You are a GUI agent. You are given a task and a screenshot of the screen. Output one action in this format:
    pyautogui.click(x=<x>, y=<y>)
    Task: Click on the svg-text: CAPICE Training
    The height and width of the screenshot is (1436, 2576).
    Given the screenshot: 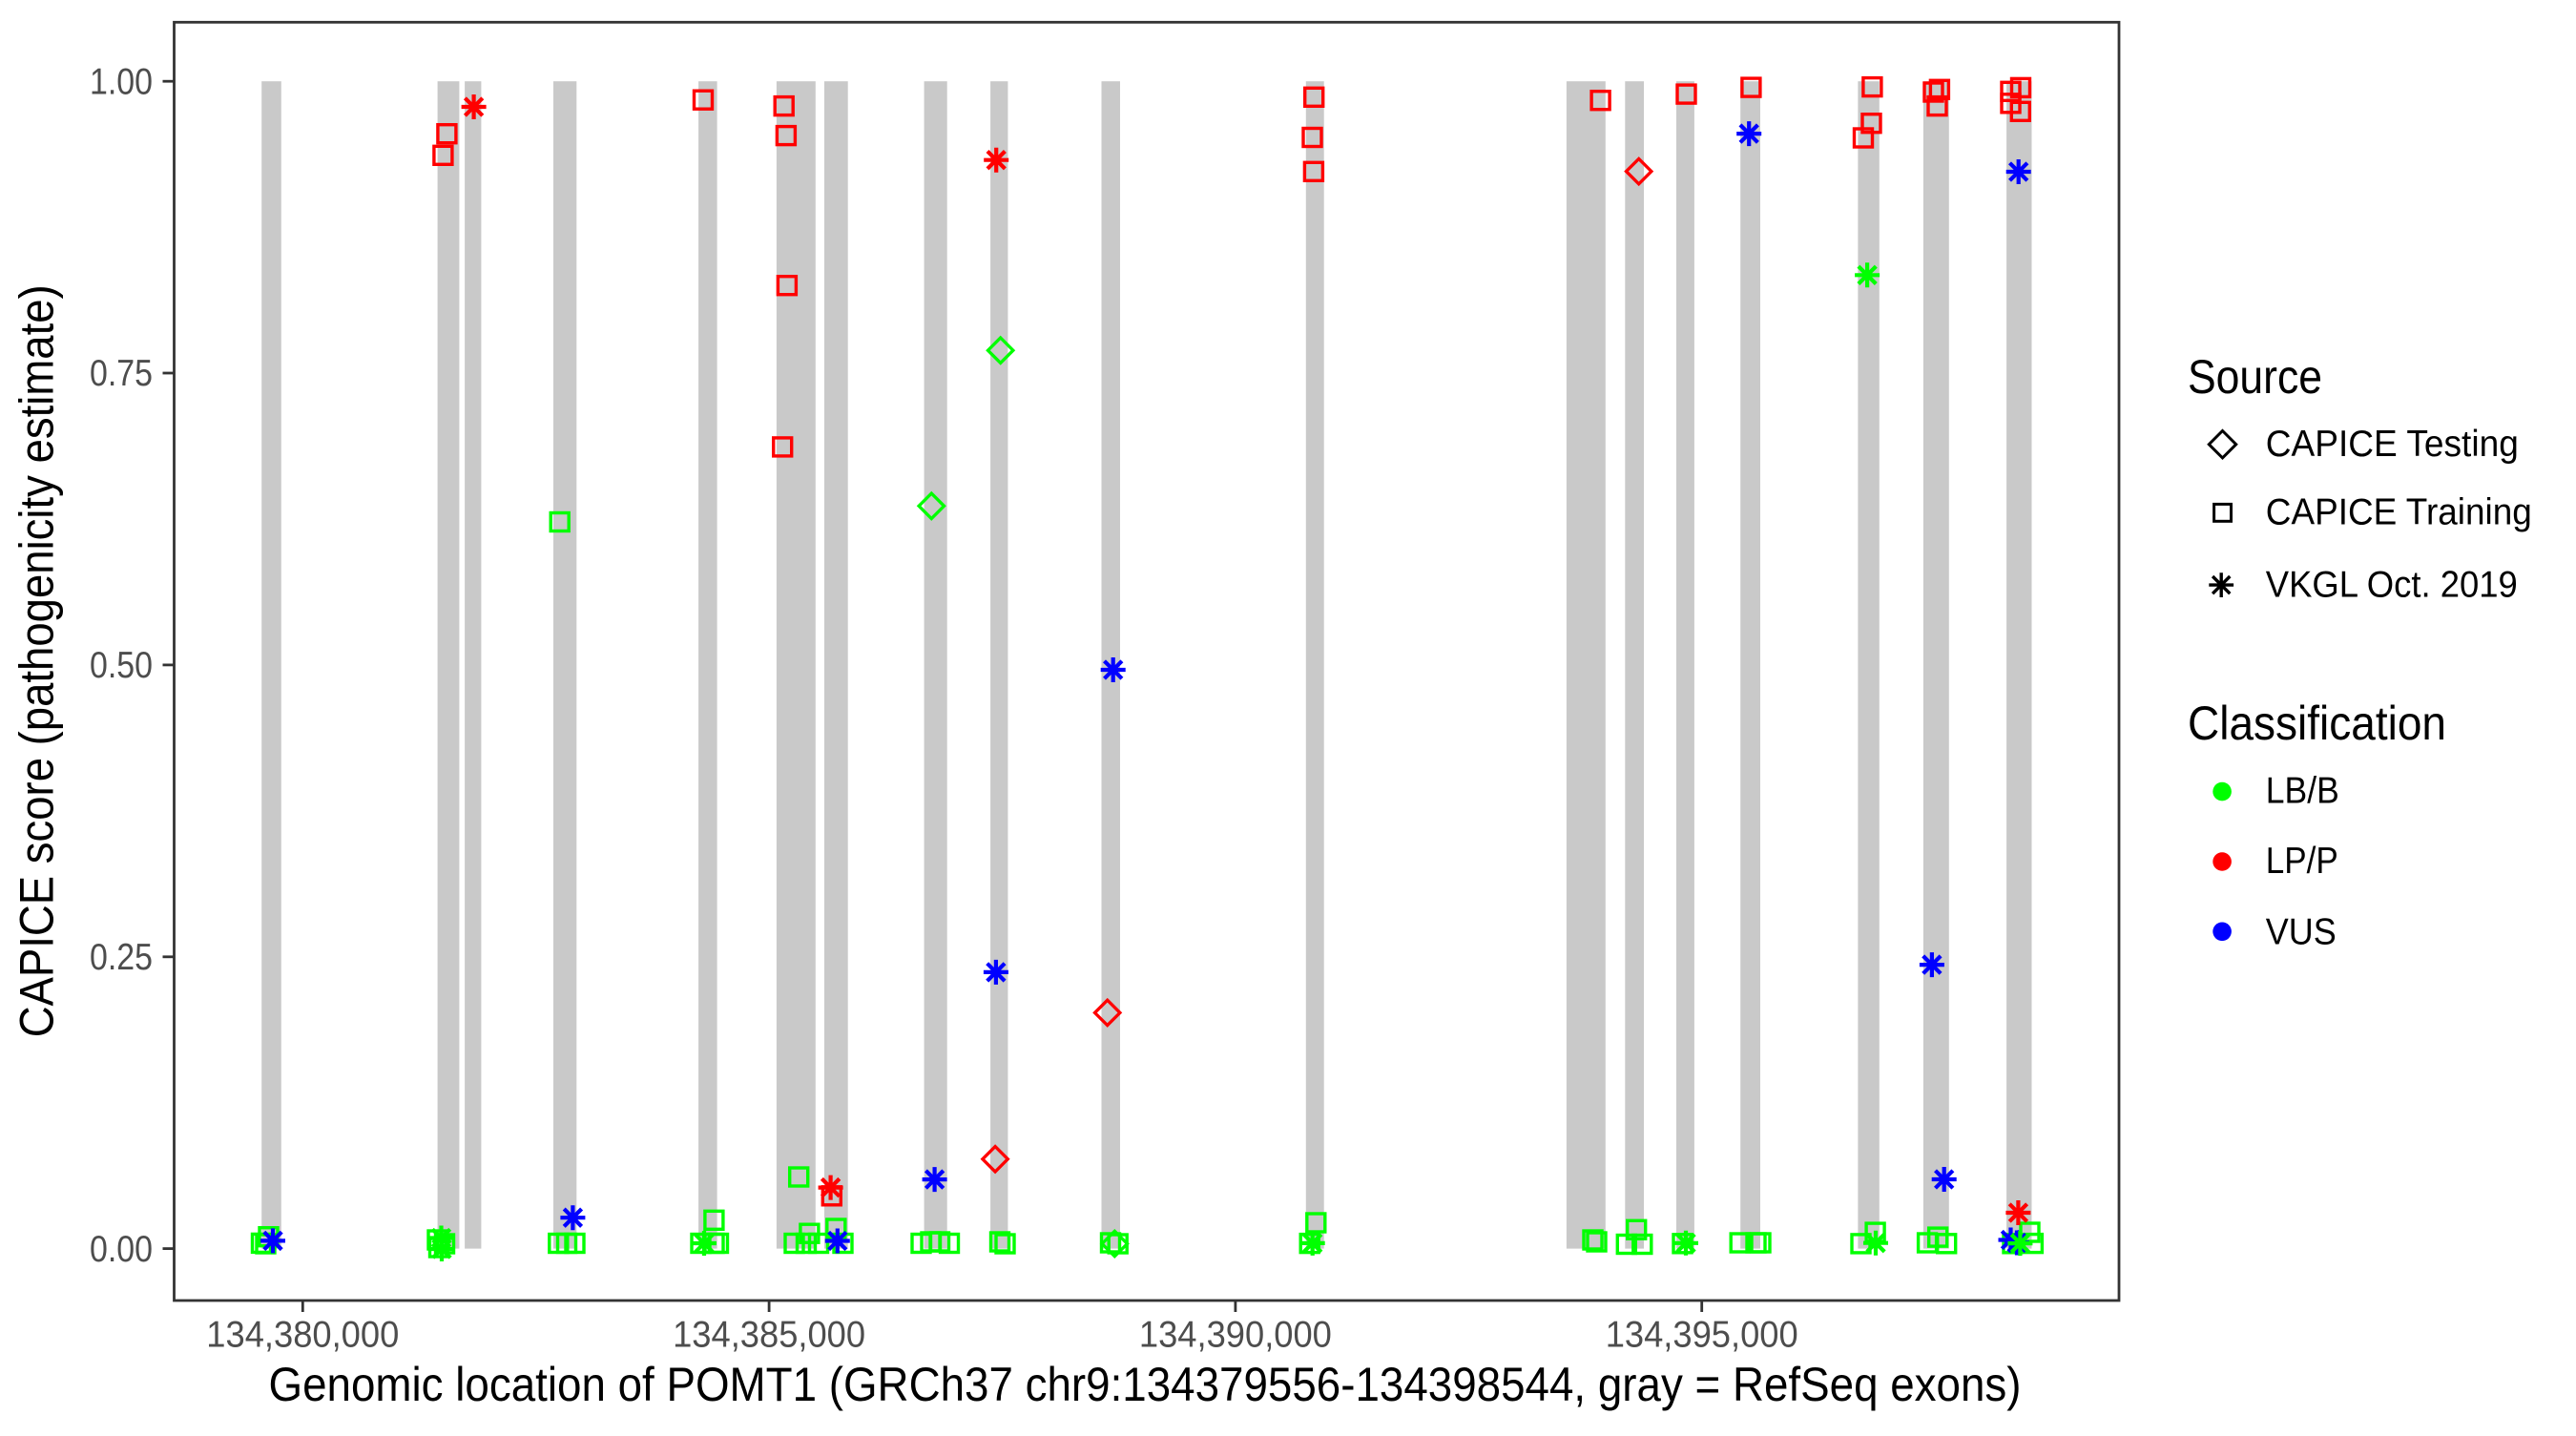 What is the action you would take?
    pyautogui.click(x=2399, y=512)
    